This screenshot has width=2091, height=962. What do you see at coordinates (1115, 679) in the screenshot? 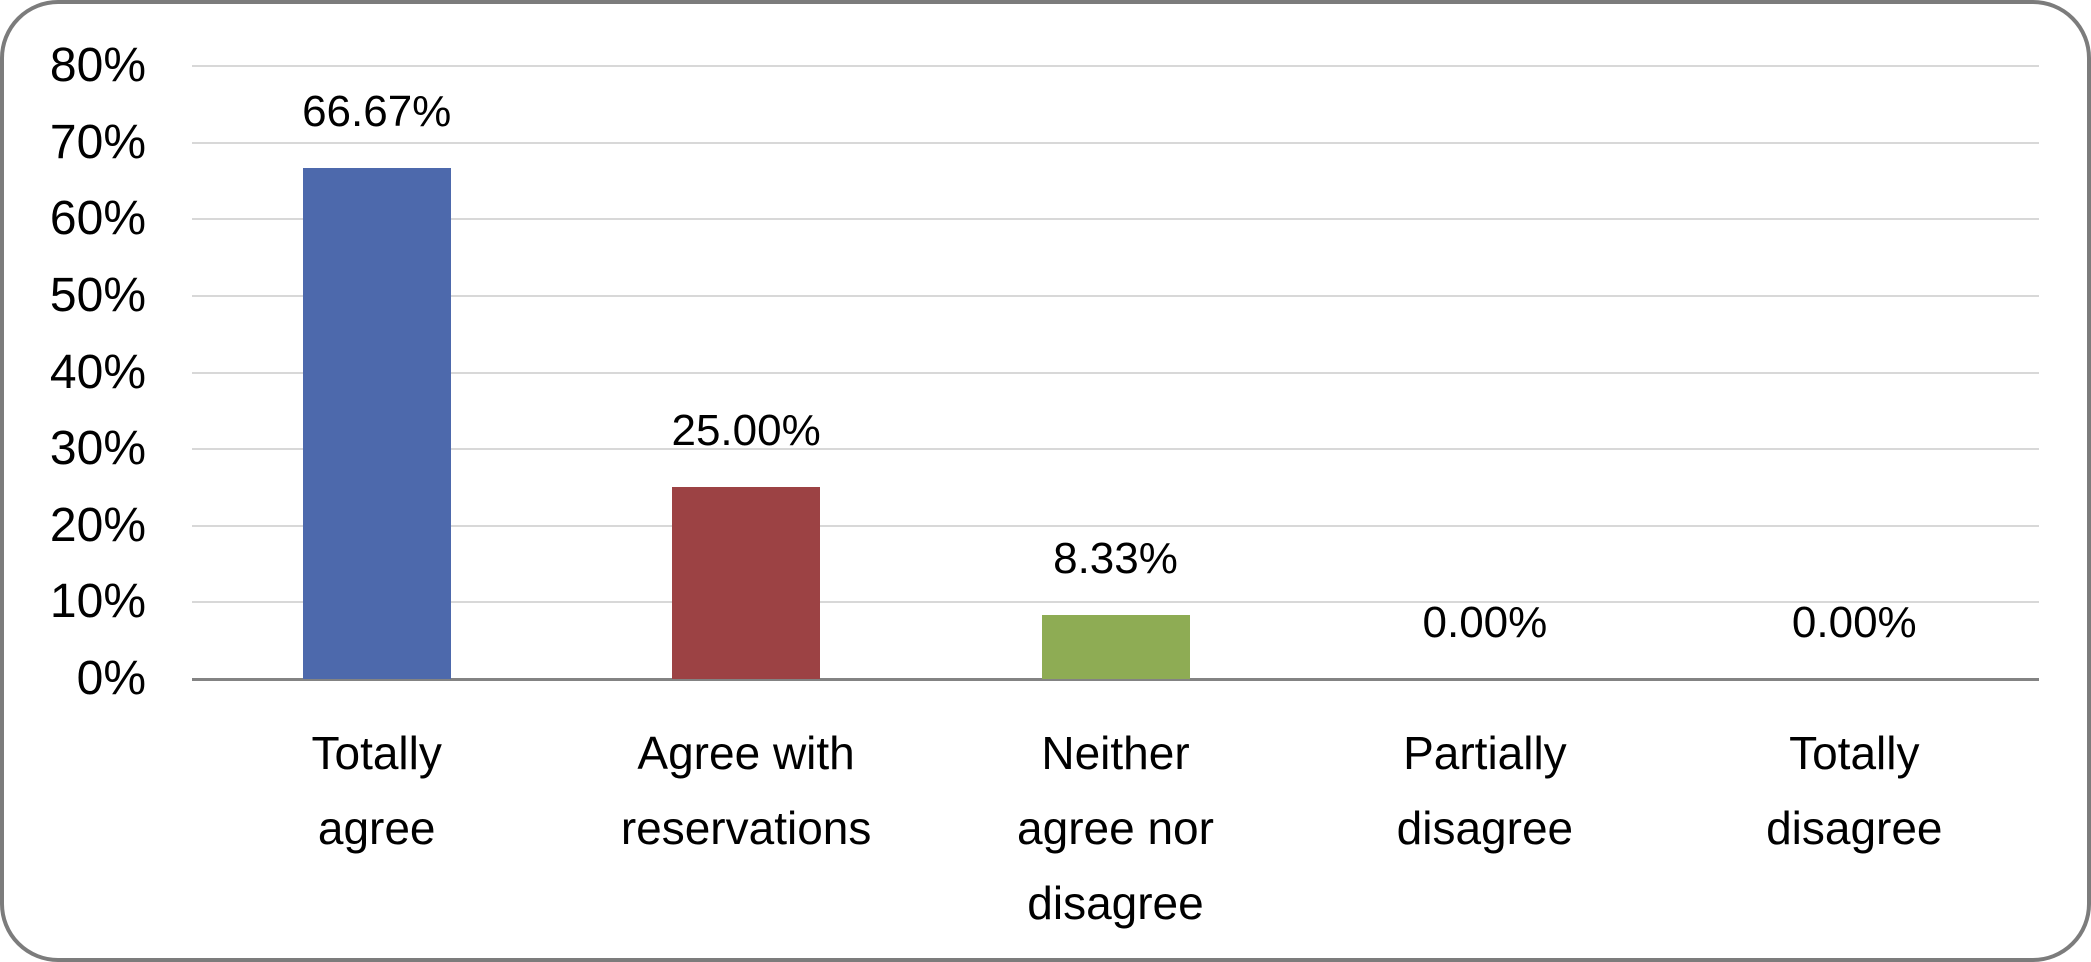
I see `x-axis-line` at bounding box center [1115, 679].